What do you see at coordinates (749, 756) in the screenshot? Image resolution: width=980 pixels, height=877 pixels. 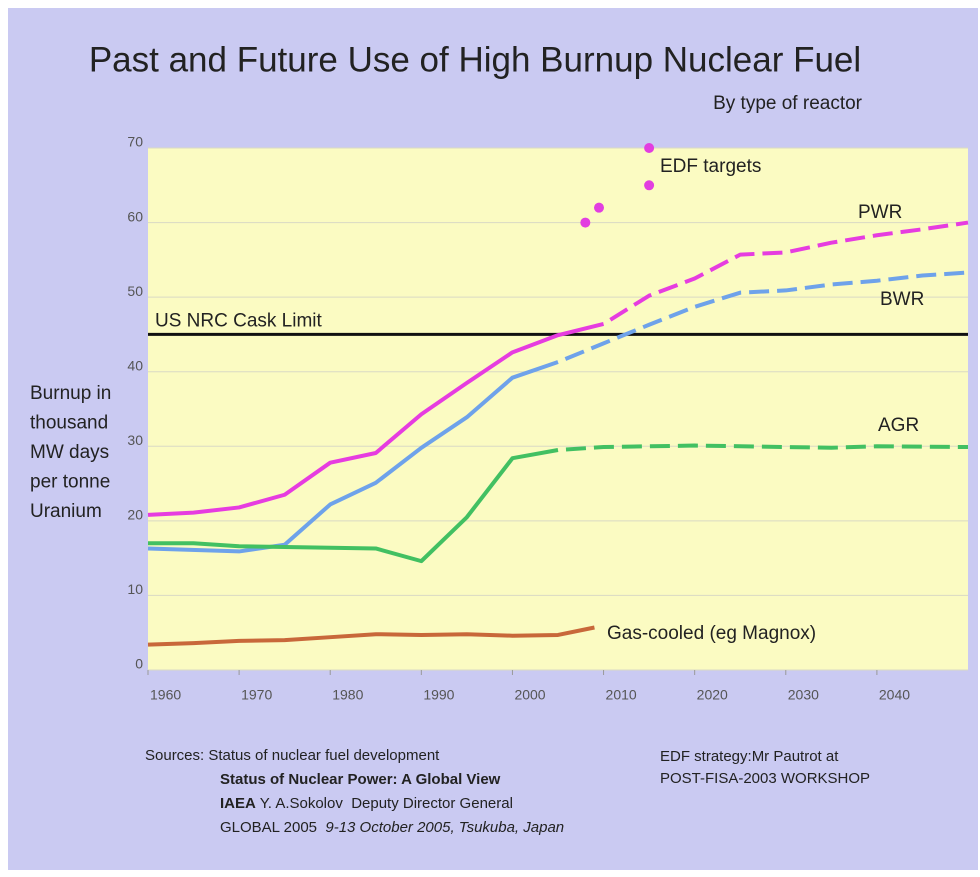 I see `edf-note: EDF strategy:Mr Pautrot at` at bounding box center [749, 756].